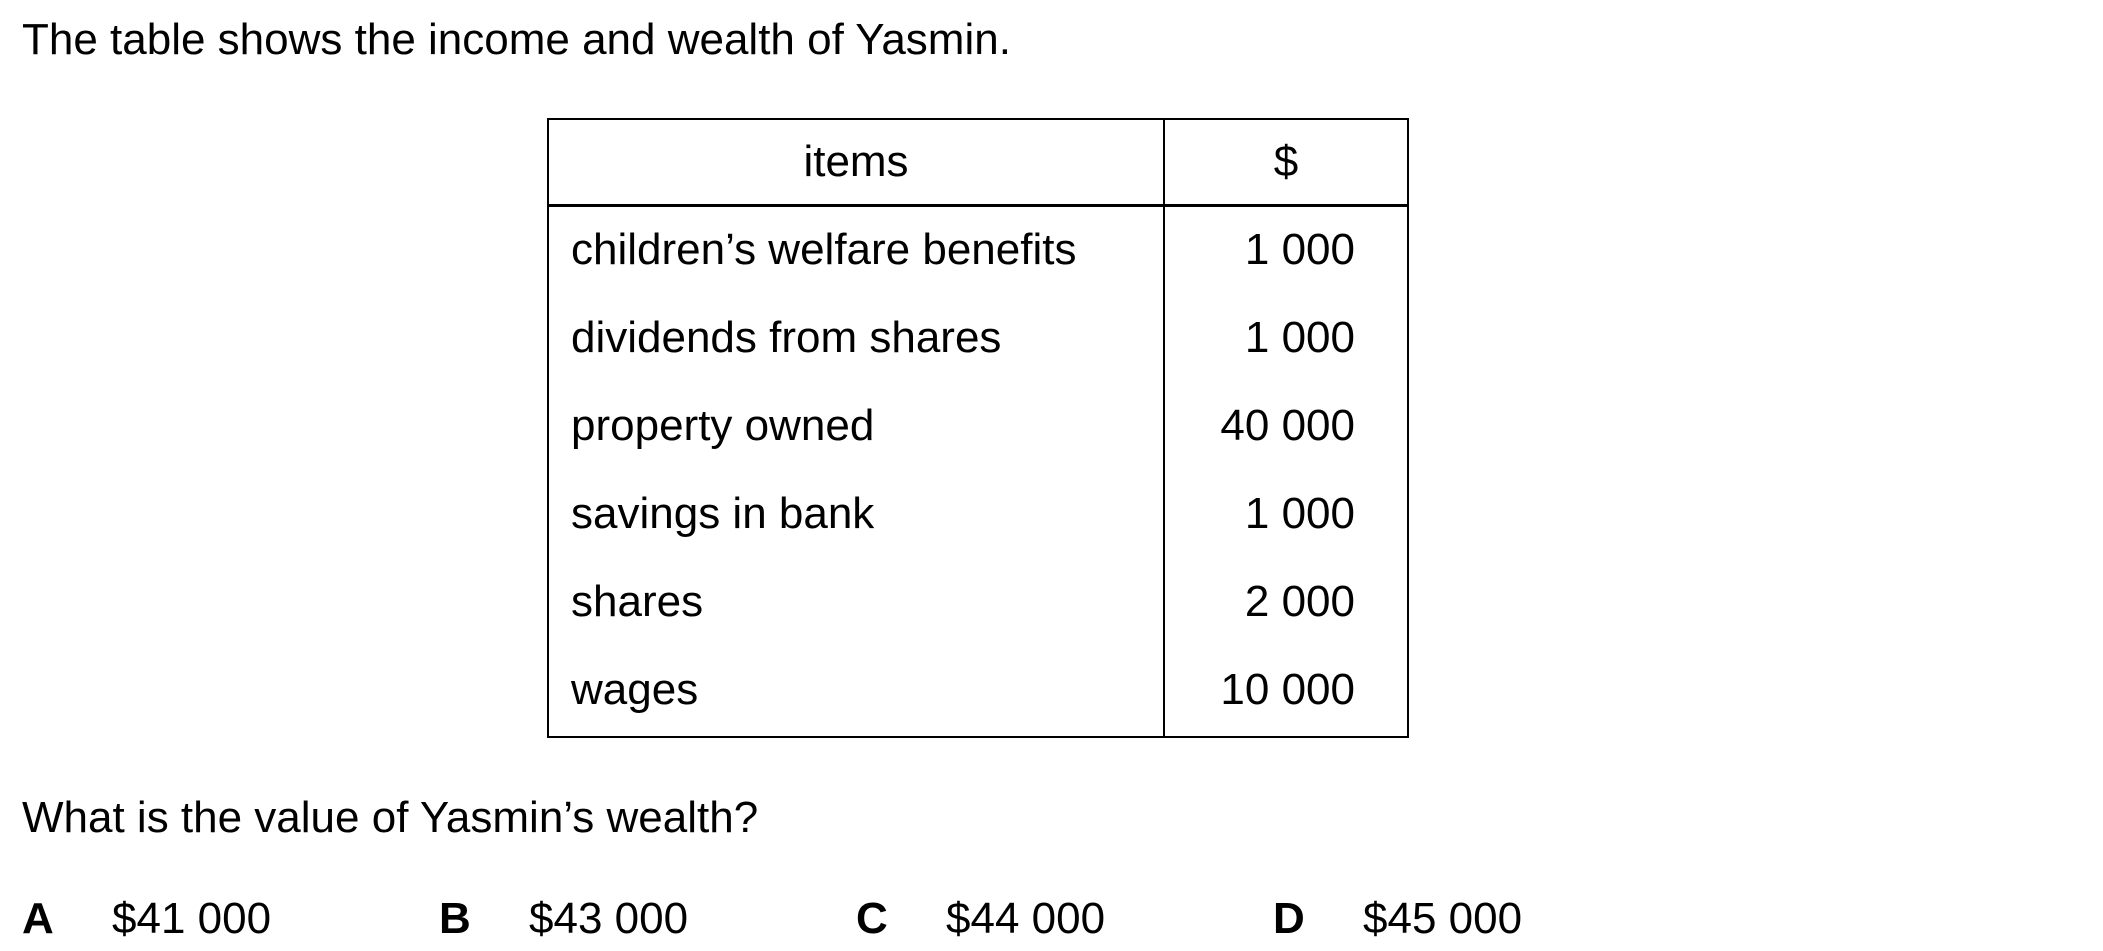 The image size is (2103, 951). What do you see at coordinates (609, 918) in the screenshot?
I see `option-text: $43 000` at bounding box center [609, 918].